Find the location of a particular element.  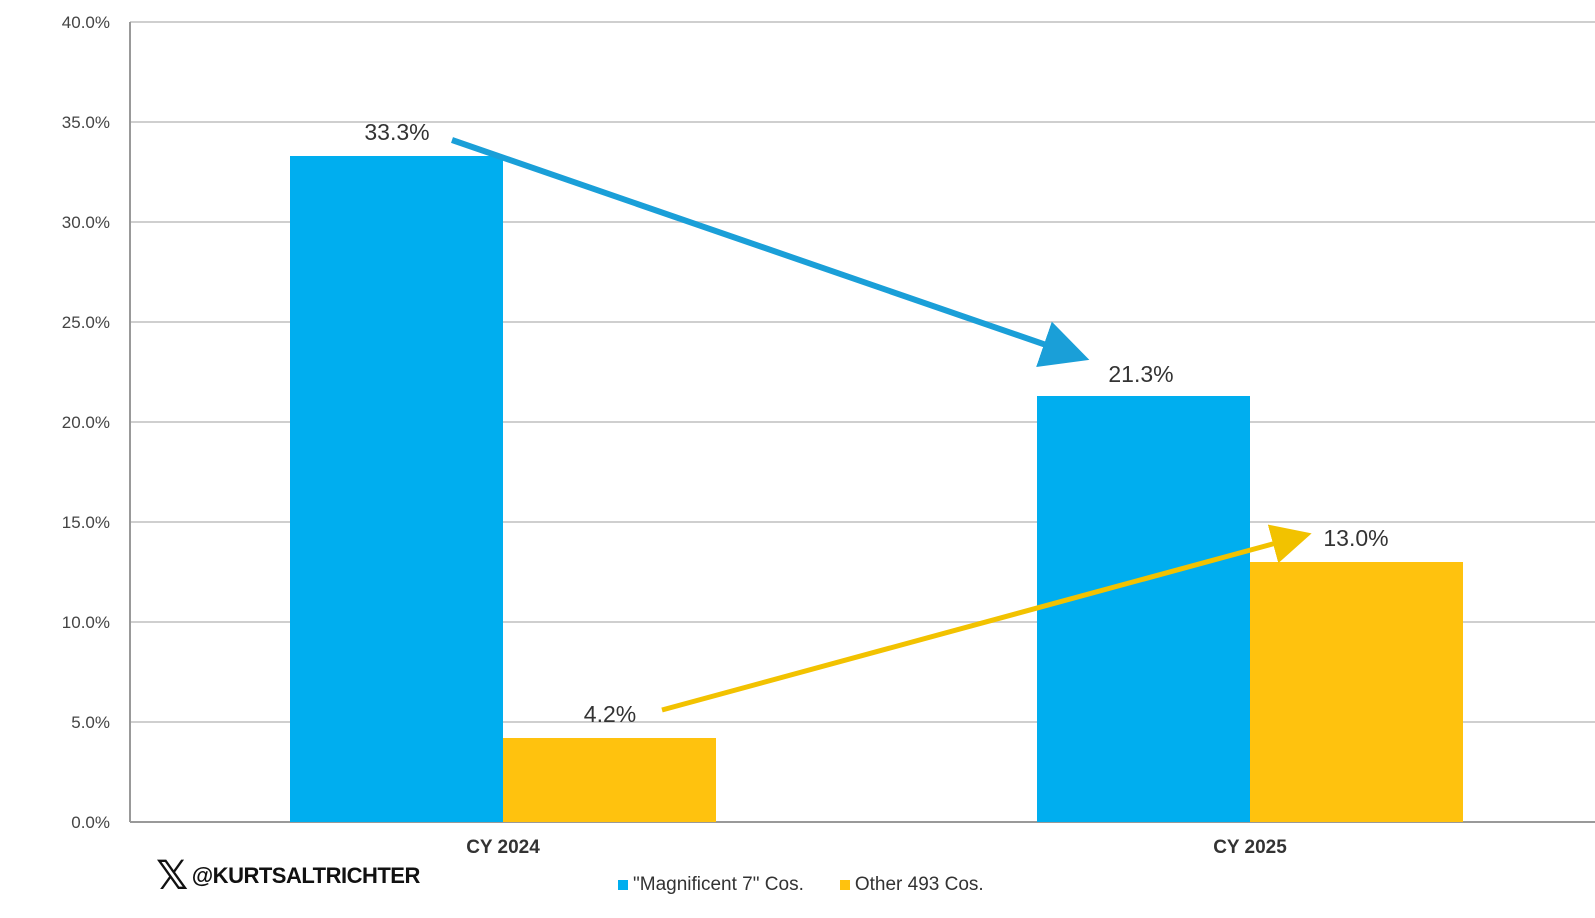

x-logo-icon: 𝕏 is located at coordinates (172, 876).